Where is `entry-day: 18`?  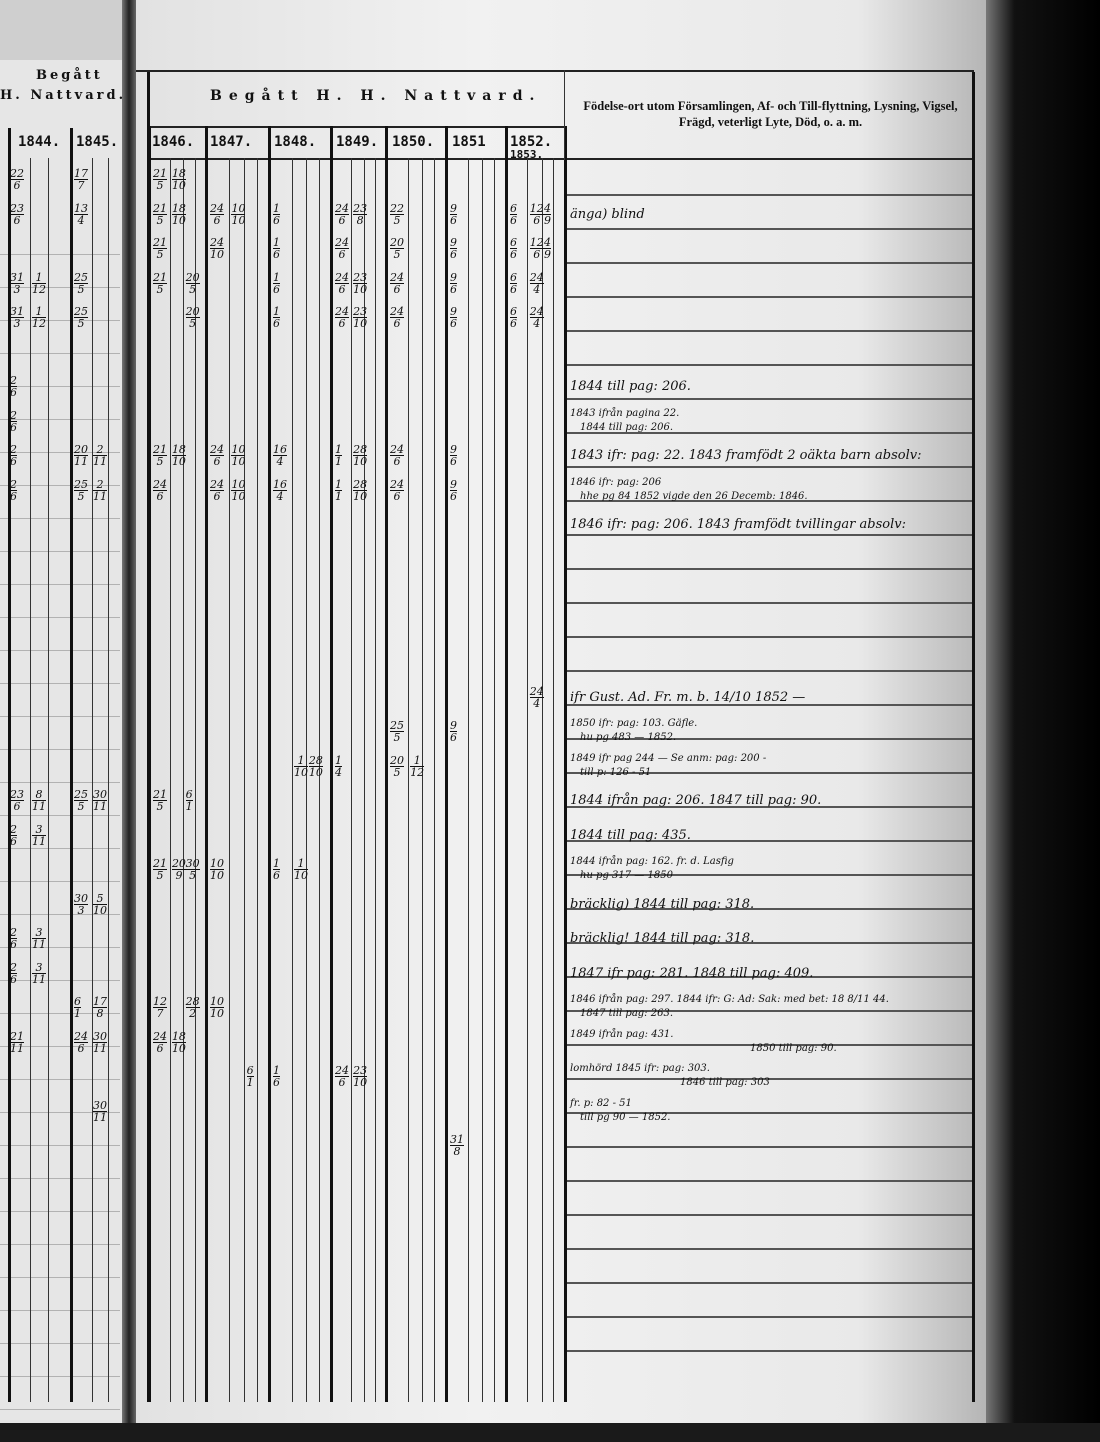
entry-day: 18 is located at coordinates (178, 208).